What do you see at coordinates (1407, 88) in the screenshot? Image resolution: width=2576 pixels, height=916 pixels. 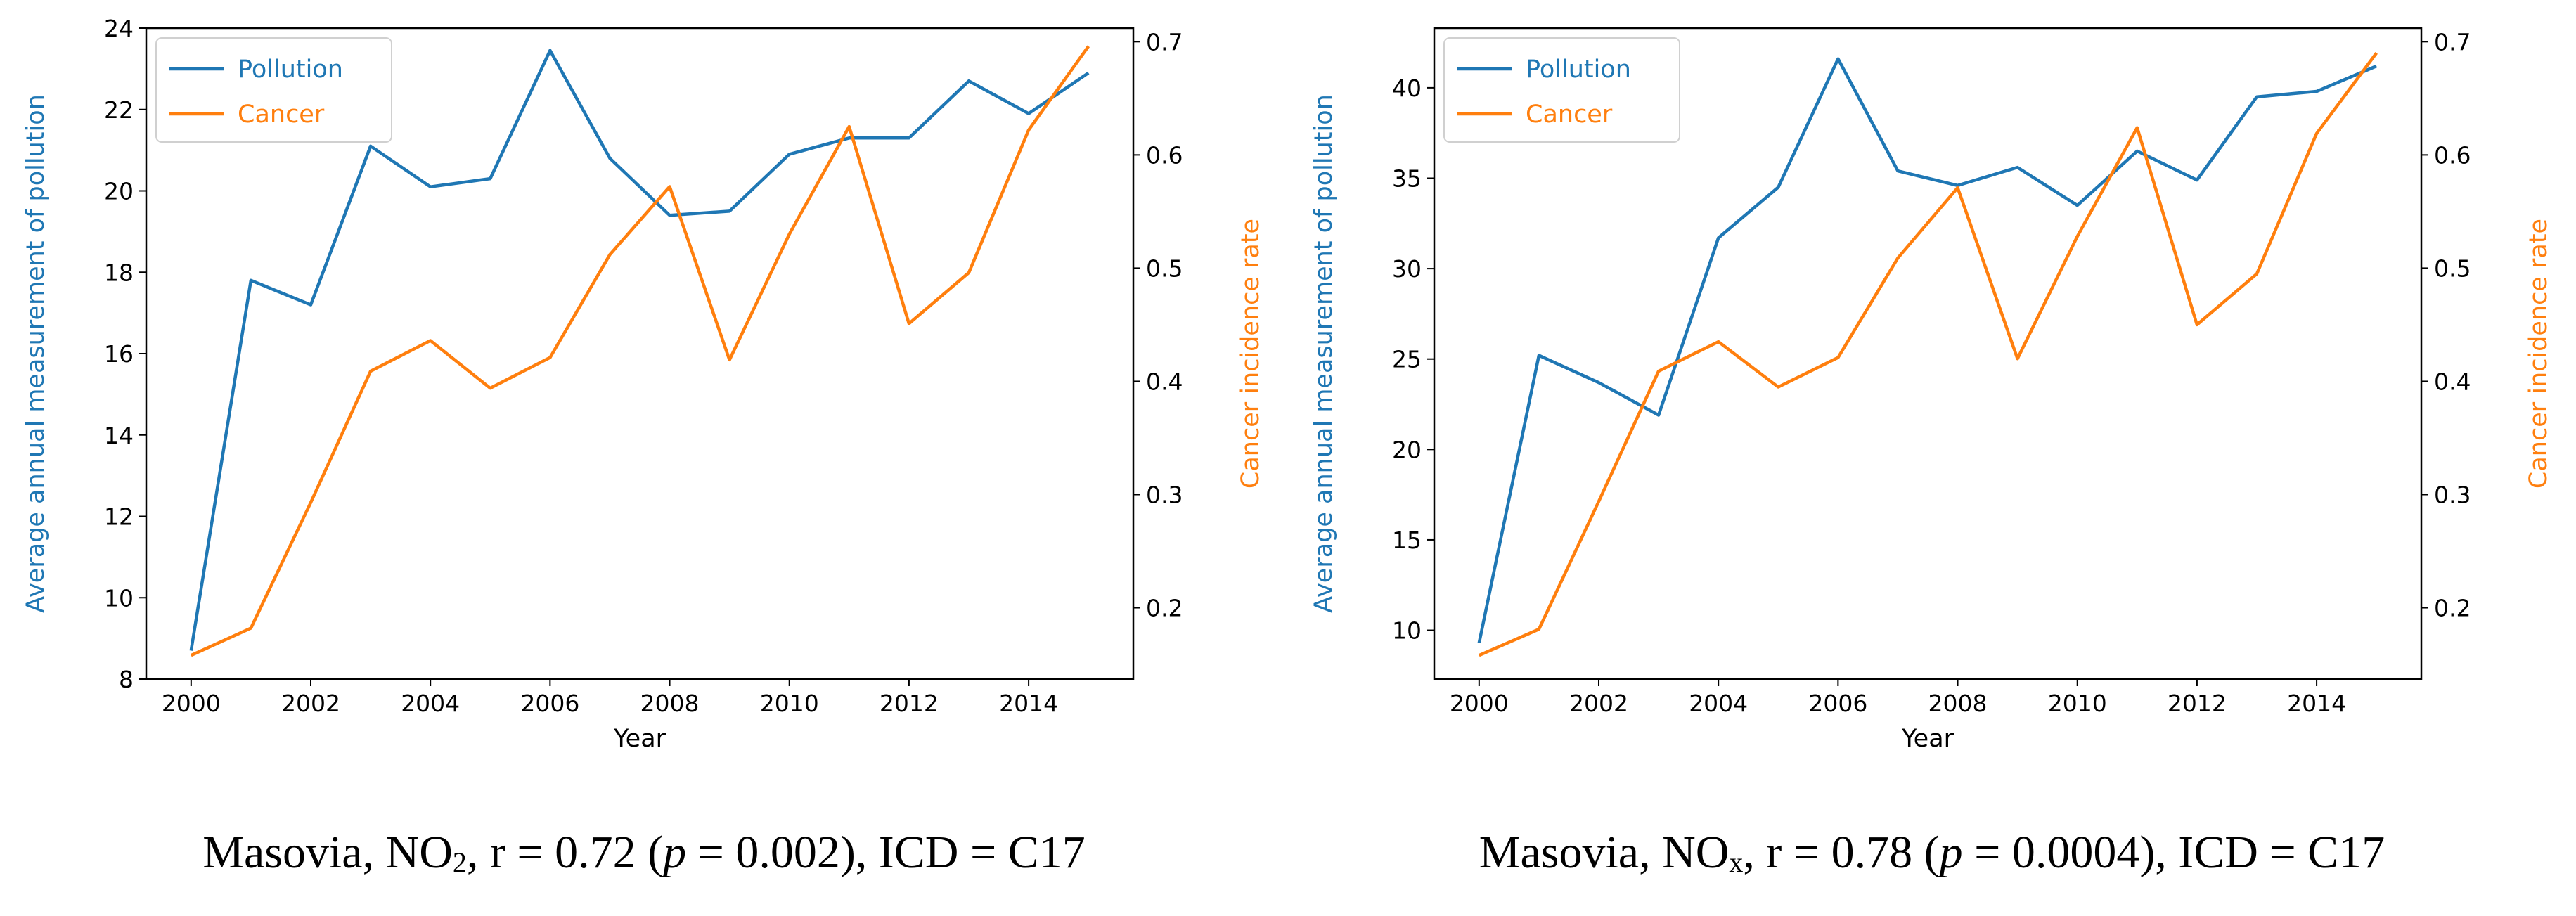 I see `y-left-tick-label: 40` at bounding box center [1407, 88].